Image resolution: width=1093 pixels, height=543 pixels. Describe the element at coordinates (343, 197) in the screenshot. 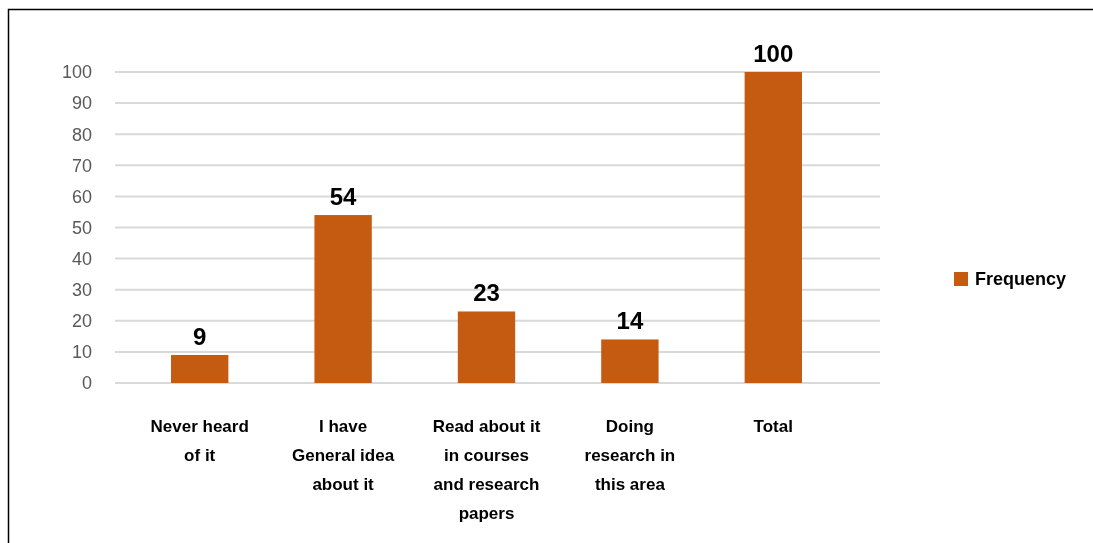

I see `data-label: 54` at that location.